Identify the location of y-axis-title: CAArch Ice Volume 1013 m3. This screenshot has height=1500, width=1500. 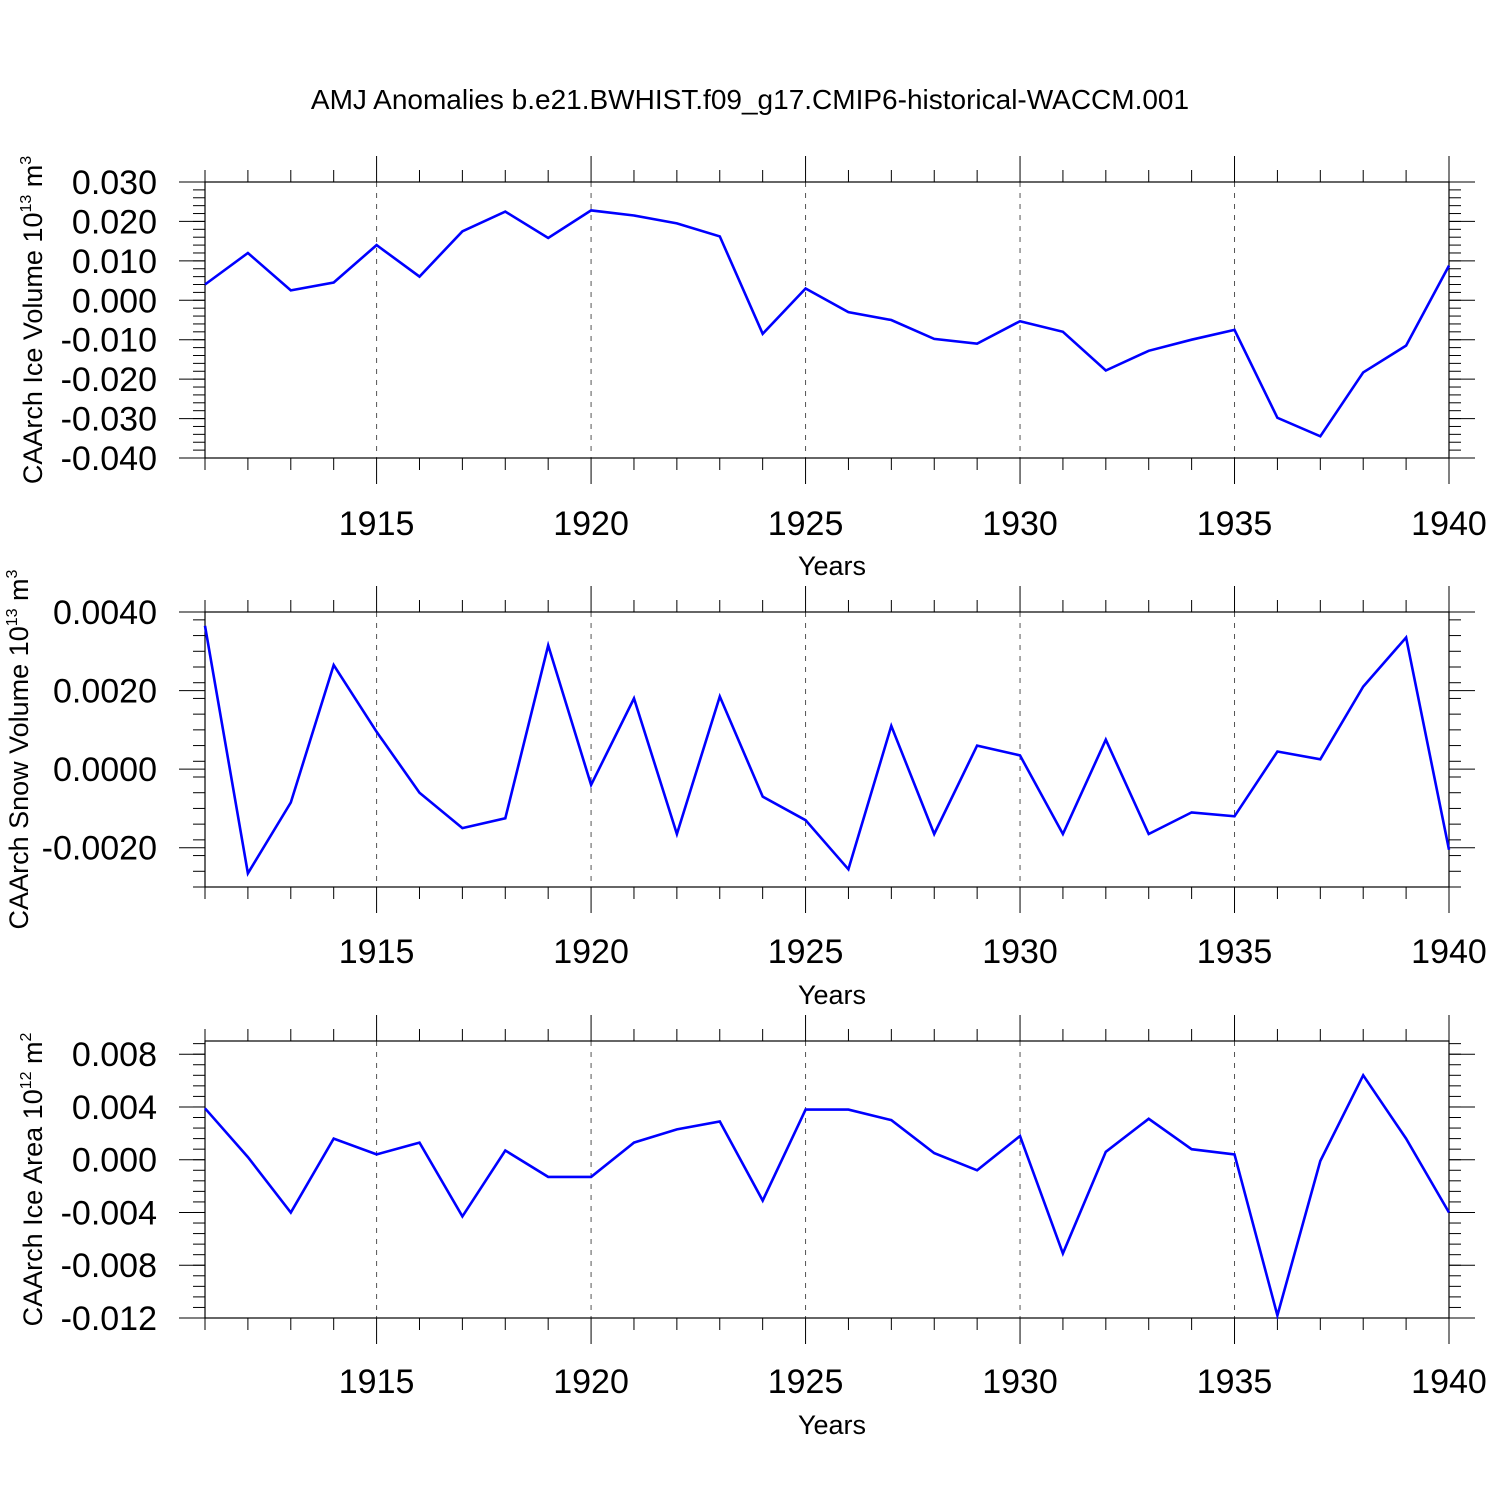
(33, 320).